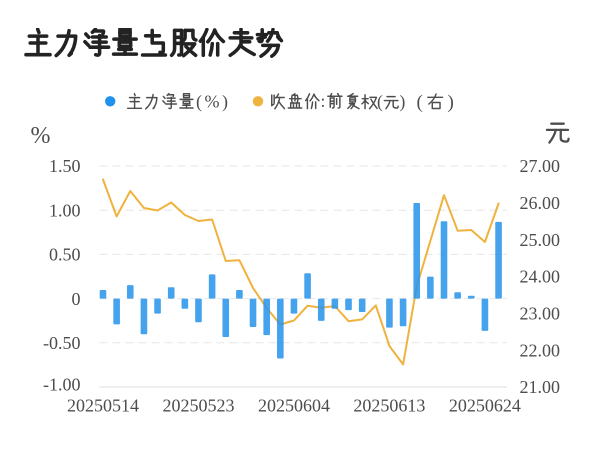 This screenshot has width=600, height=451. I want to click on svg-text: -0.50, so click(62, 343).